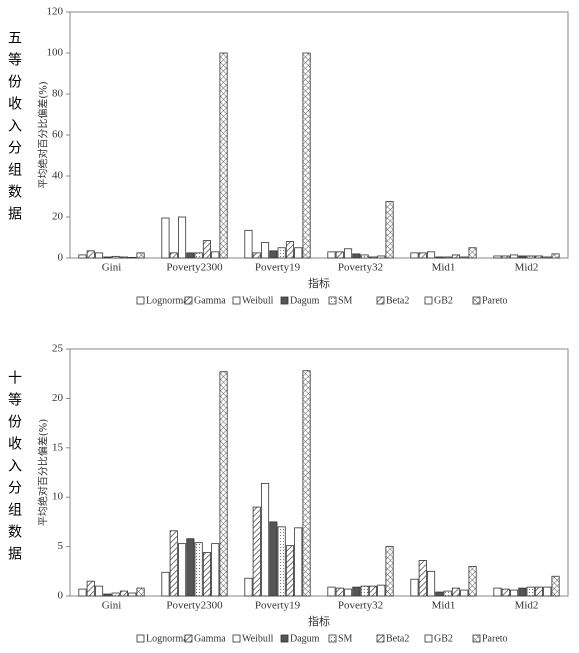 The width and height of the screenshot is (579, 653). I want to click on legend-label: Lognormal, so click(168, 300).